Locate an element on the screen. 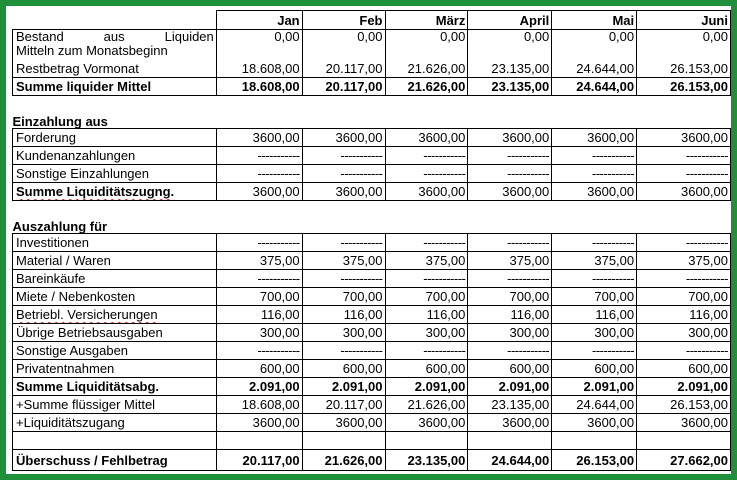  month-header: März is located at coordinates (426, 20).